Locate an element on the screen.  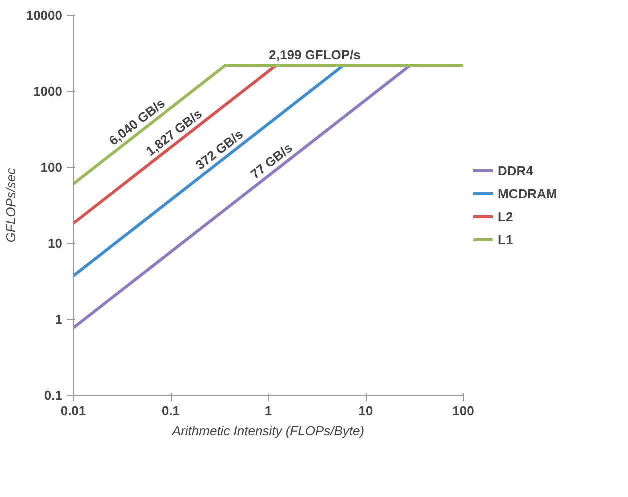
y-tick-label: 0.1 is located at coordinates (53, 395).